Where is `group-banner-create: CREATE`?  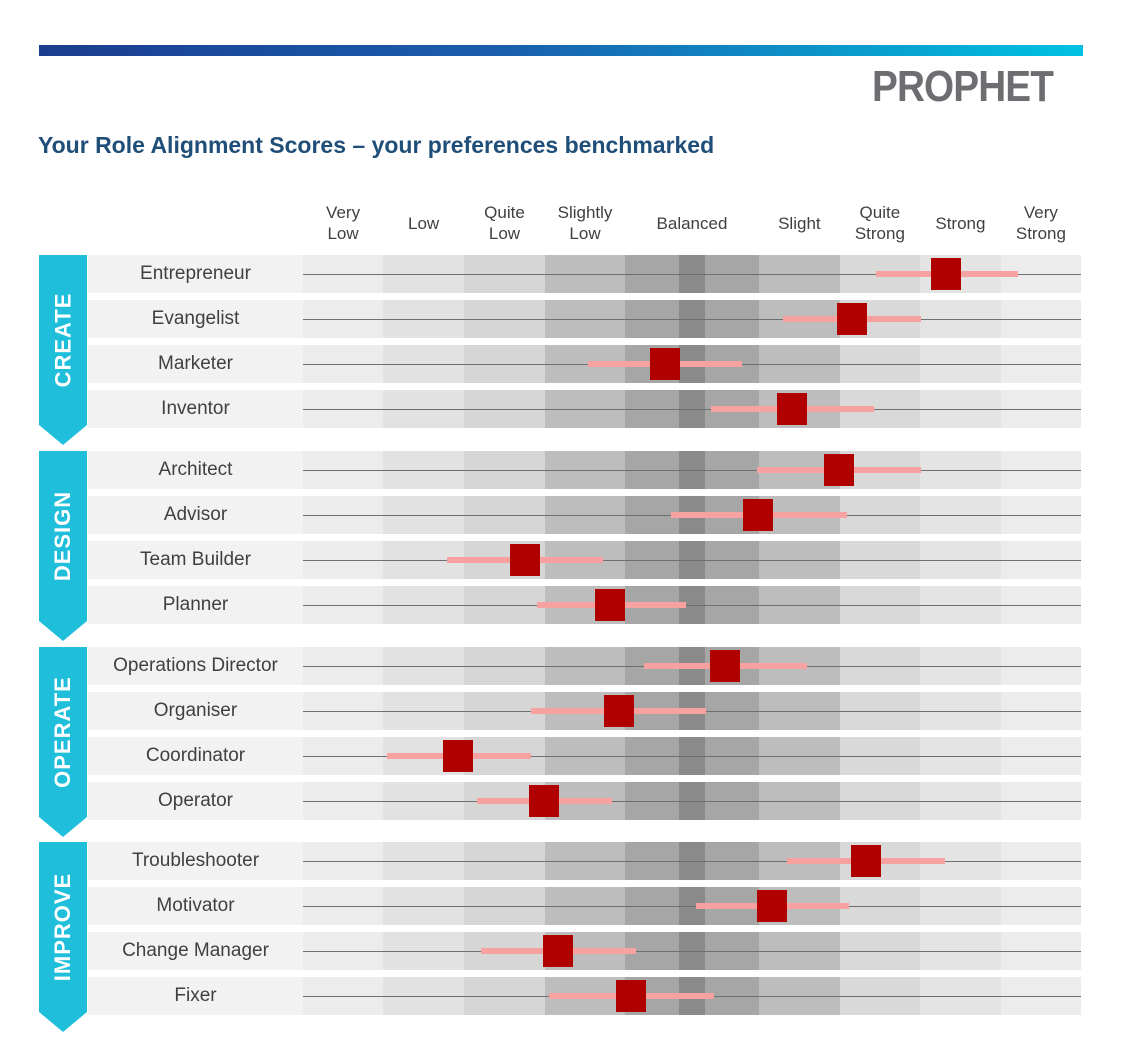 group-banner-create: CREATE is located at coordinates (63, 350).